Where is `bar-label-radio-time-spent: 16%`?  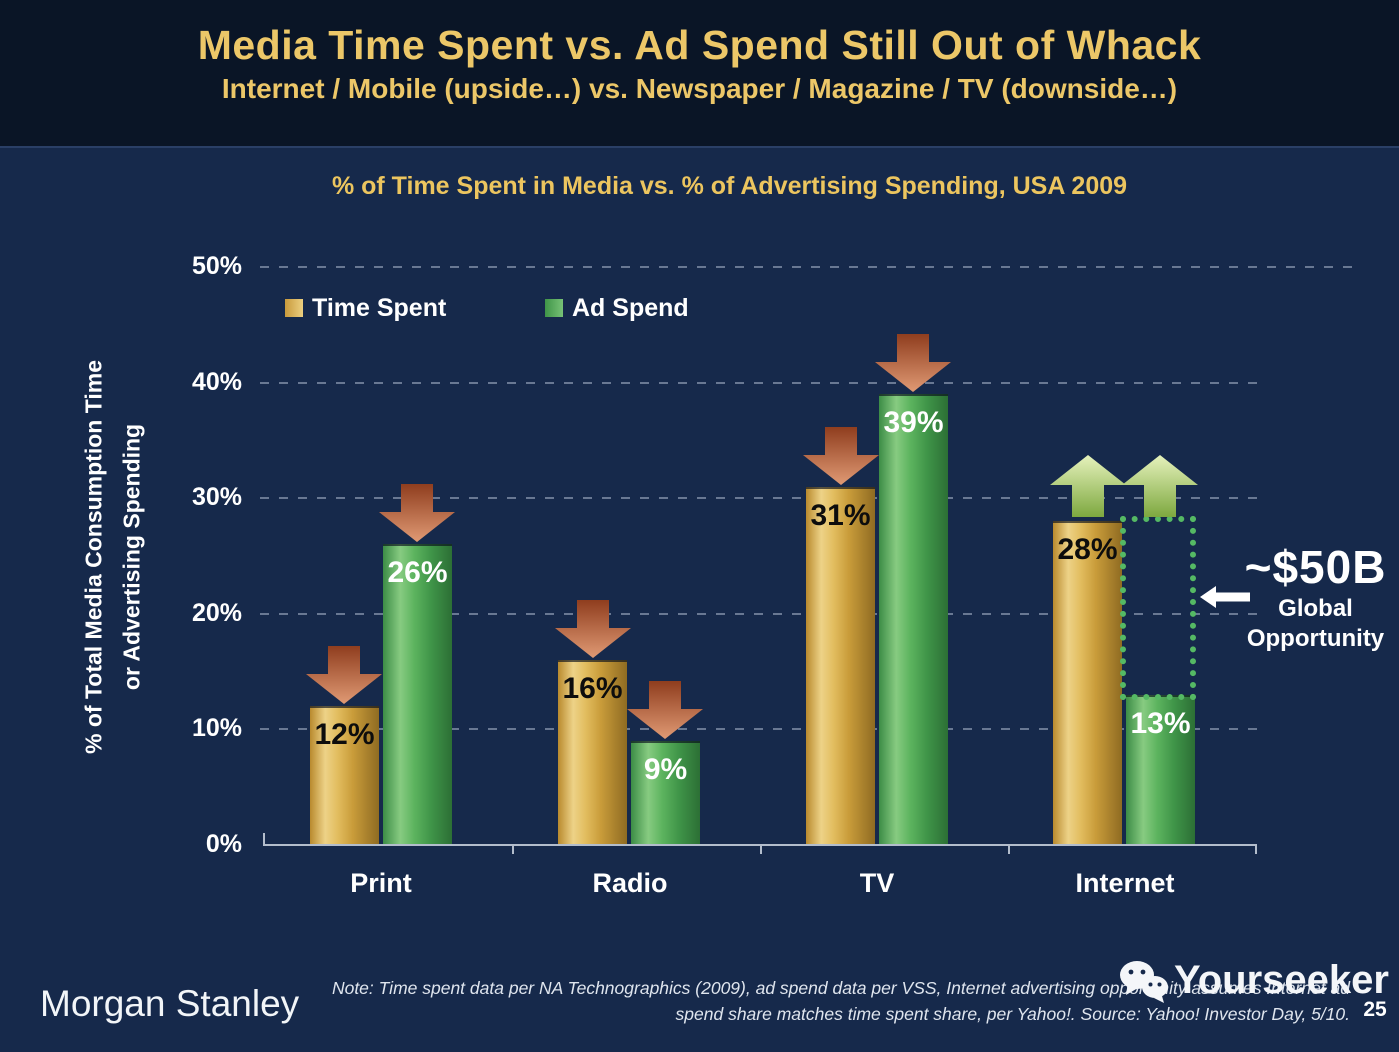 bar-label-radio-time-spent: 16% is located at coordinates (592, 688).